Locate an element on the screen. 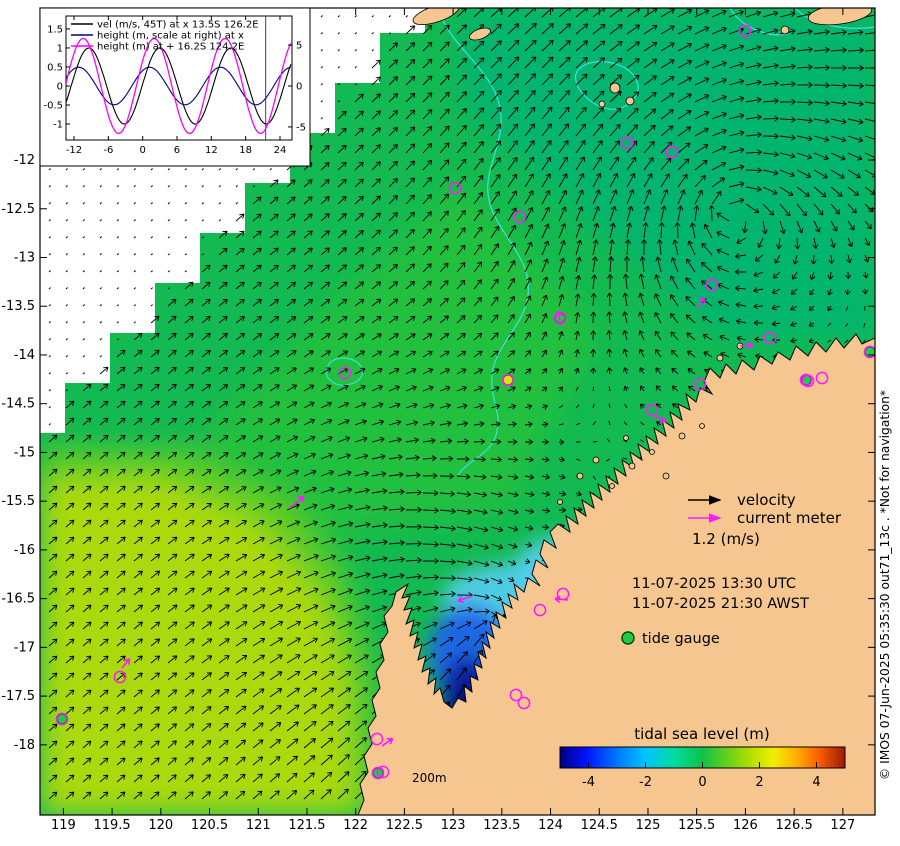 The height and width of the screenshot is (846, 900). colorbar-tick-label: 4 is located at coordinates (816, 782).